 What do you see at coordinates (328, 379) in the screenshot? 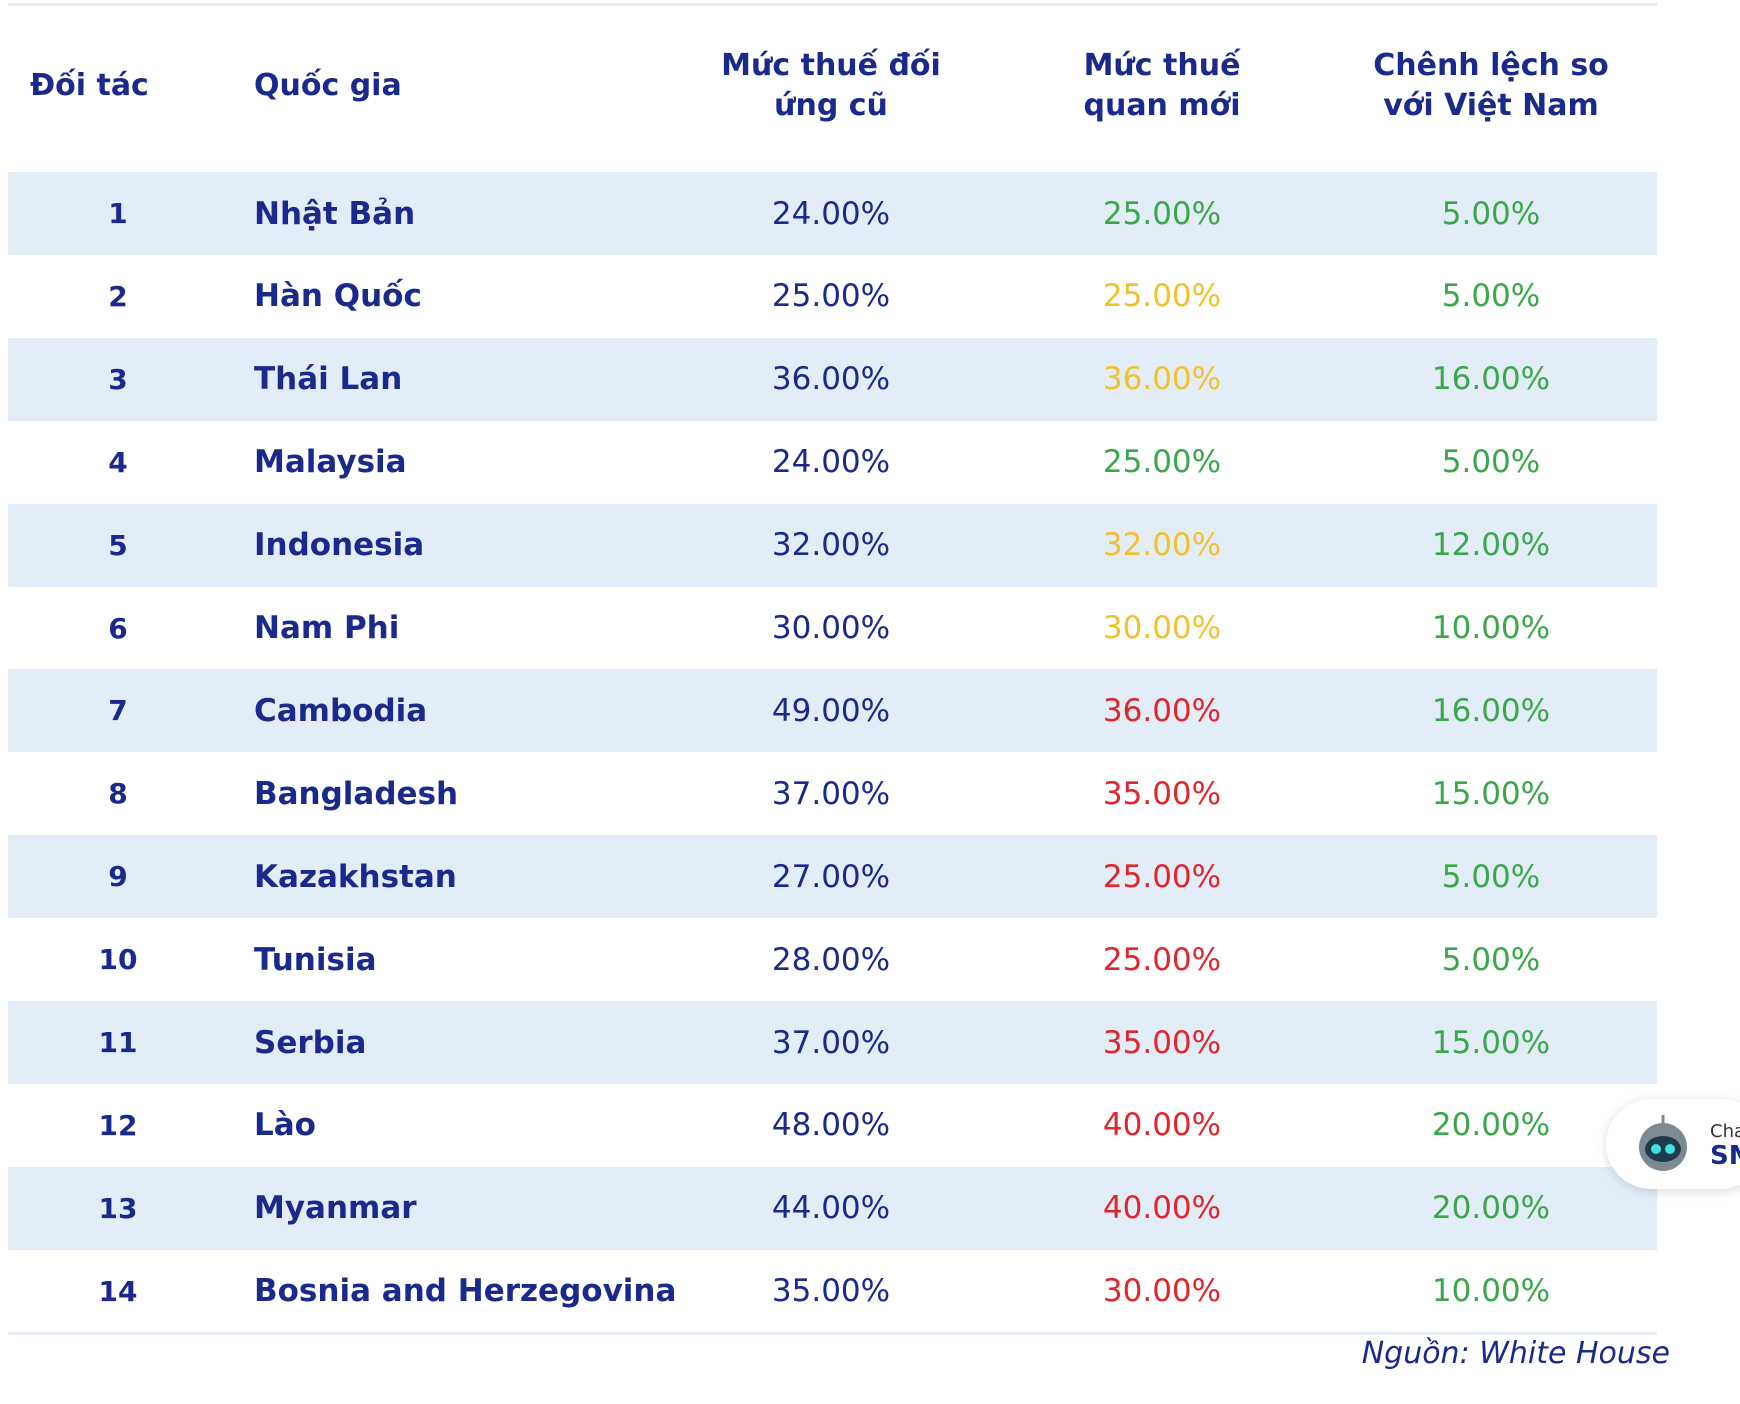
I see `table-cell: Thái Lan` at bounding box center [328, 379].